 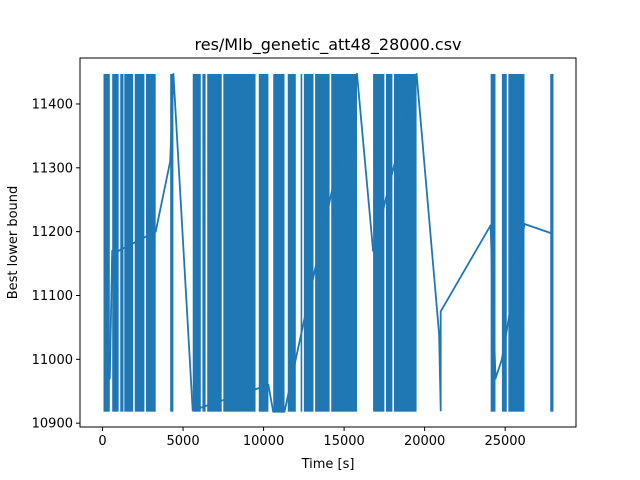 What do you see at coordinates (102, 441) in the screenshot?
I see `x-tick-label: 0` at bounding box center [102, 441].